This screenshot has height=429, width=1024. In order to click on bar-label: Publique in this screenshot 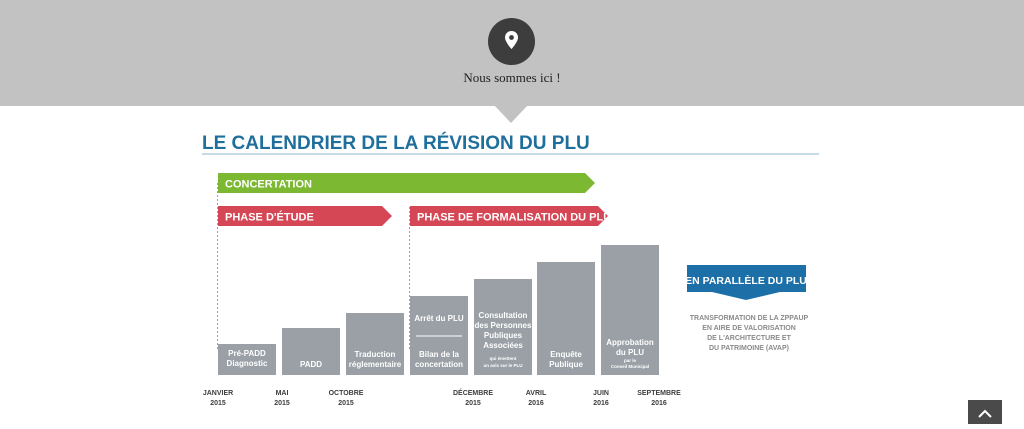, I will do `click(566, 364)`.